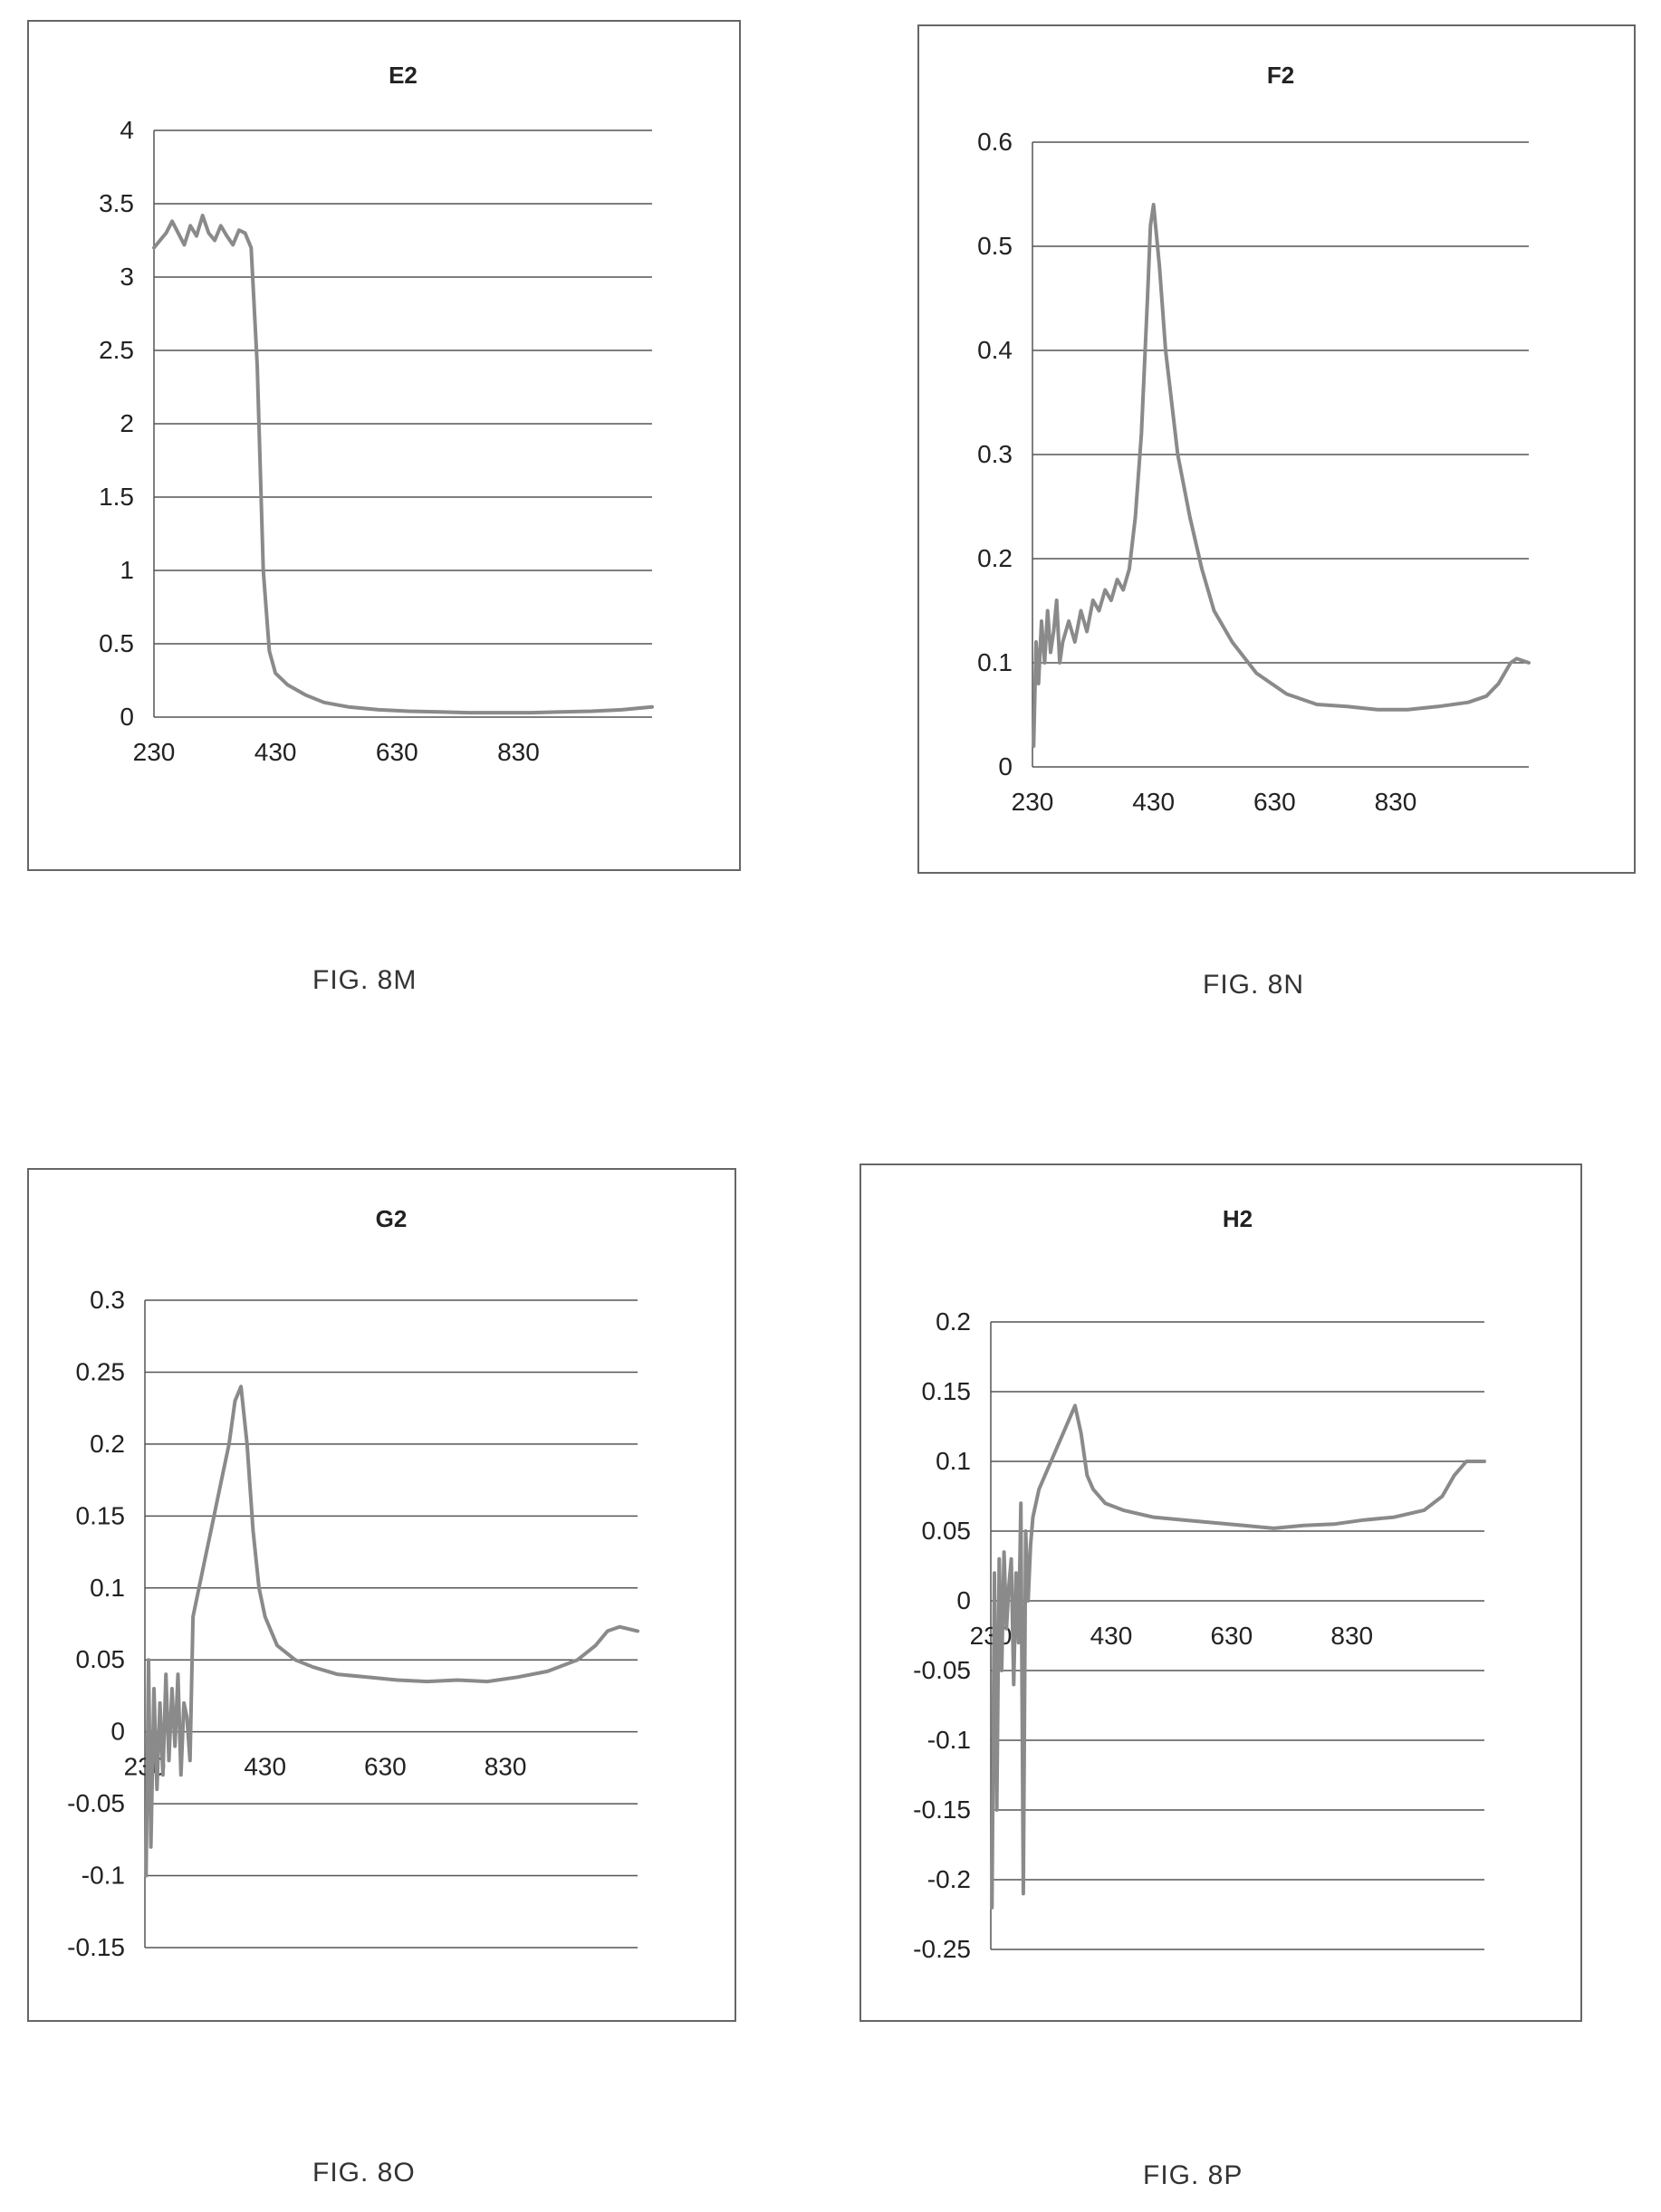 Image resolution: width=1661 pixels, height=2212 pixels. What do you see at coordinates (127, 277) in the screenshot?
I see `y-tick-label: 3` at bounding box center [127, 277].